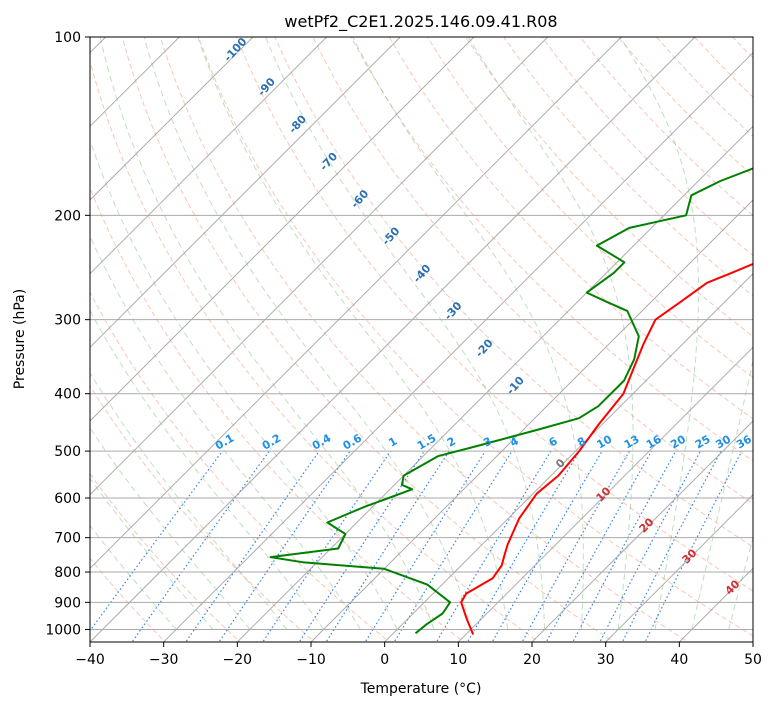 This screenshot has width=775, height=708. What do you see at coordinates (63, 630) in the screenshot?
I see `y-tick-label: 1000` at bounding box center [63, 630].